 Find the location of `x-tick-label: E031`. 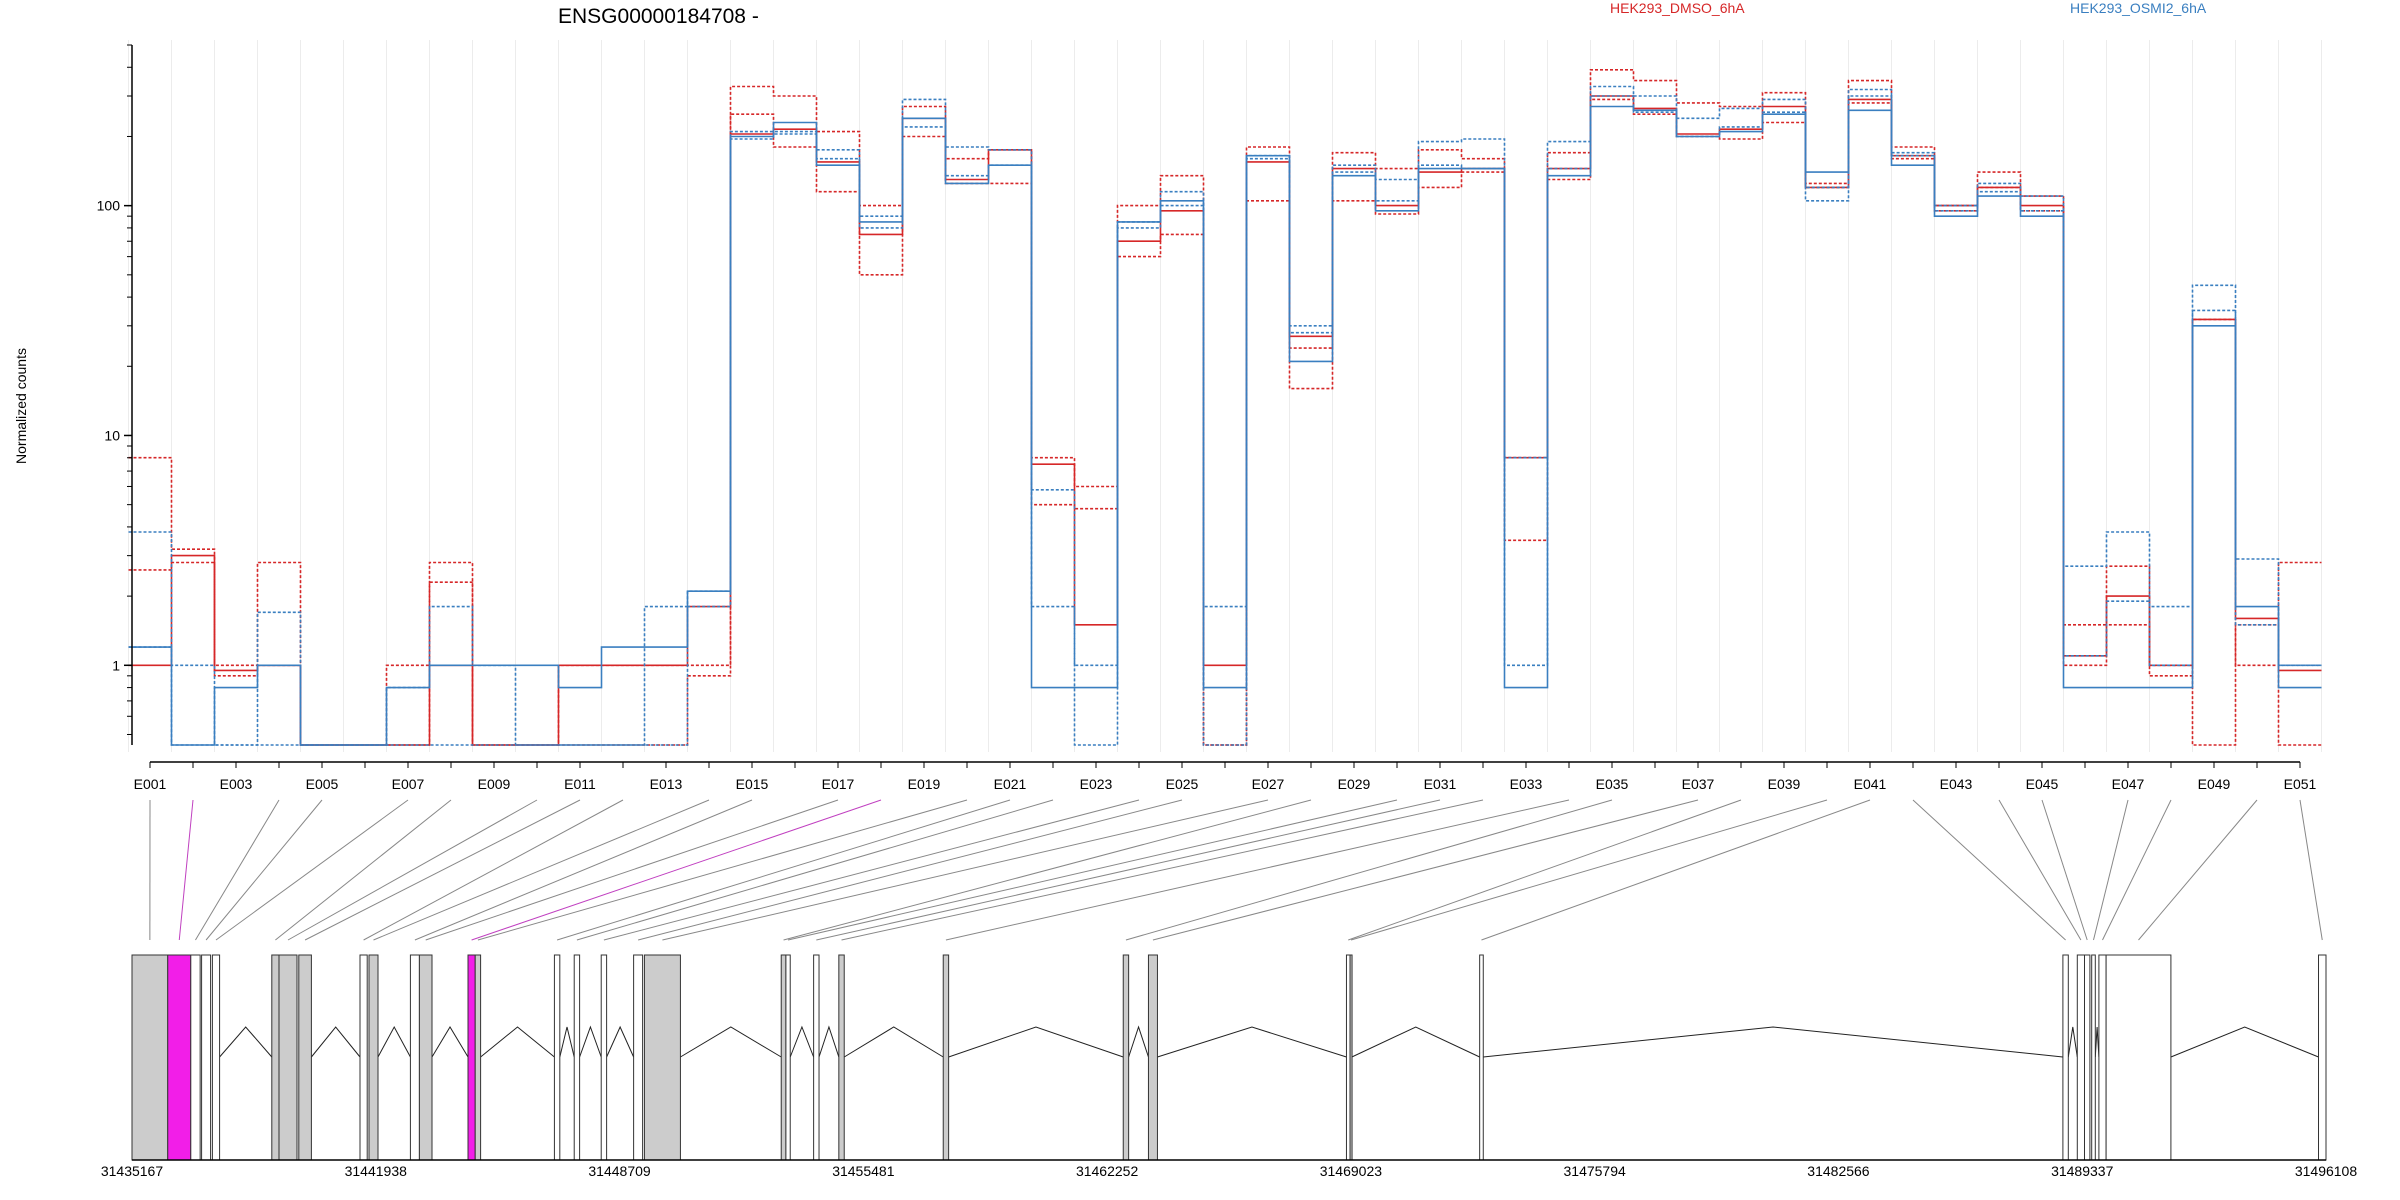

x-tick-label: E031 is located at coordinates (1440, 784).